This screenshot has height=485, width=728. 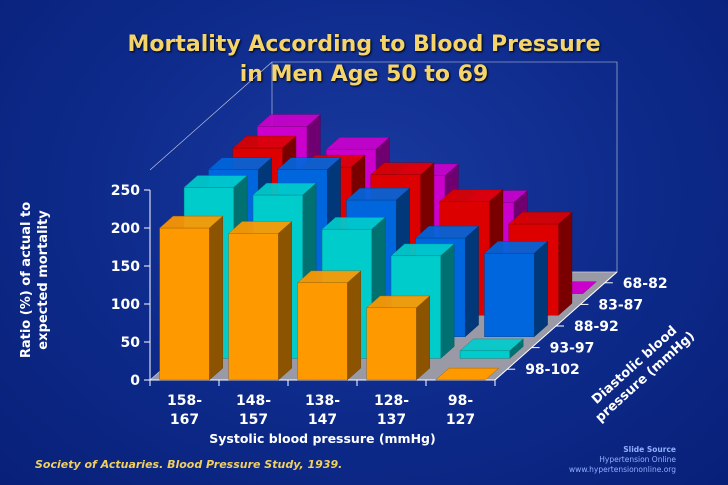 I want to click on y-tick-label: 200, so click(x=125, y=229).